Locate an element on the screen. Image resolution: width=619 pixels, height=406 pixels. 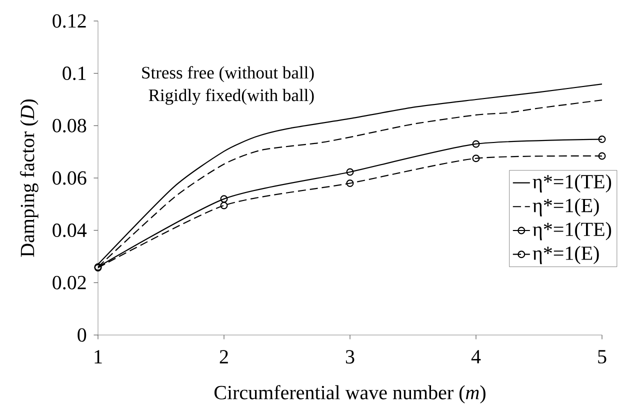
y-tick-label: 0 is located at coordinates (82, 335).